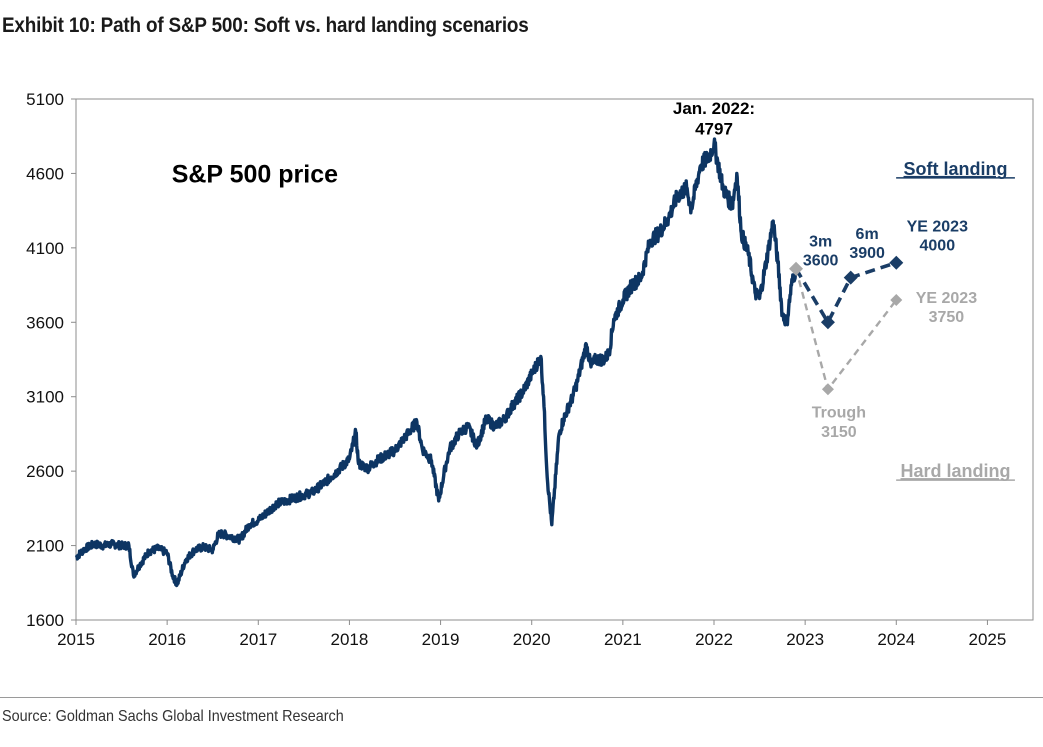 The image size is (1043, 747). Describe the element at coordinates (867, 253) in the screenshot. I see `annotation-label: 3900` at that location.